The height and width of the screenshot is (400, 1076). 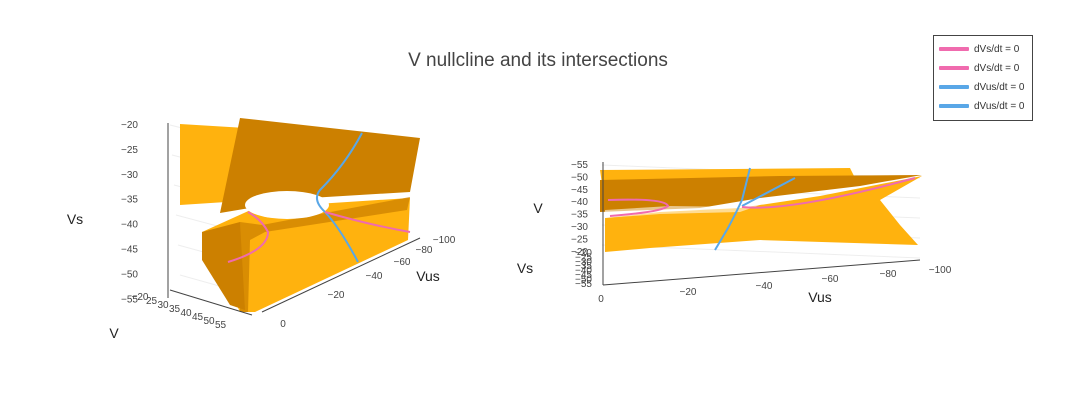 I want to click on v-tick-label: −25, so click(x=579, y=239).